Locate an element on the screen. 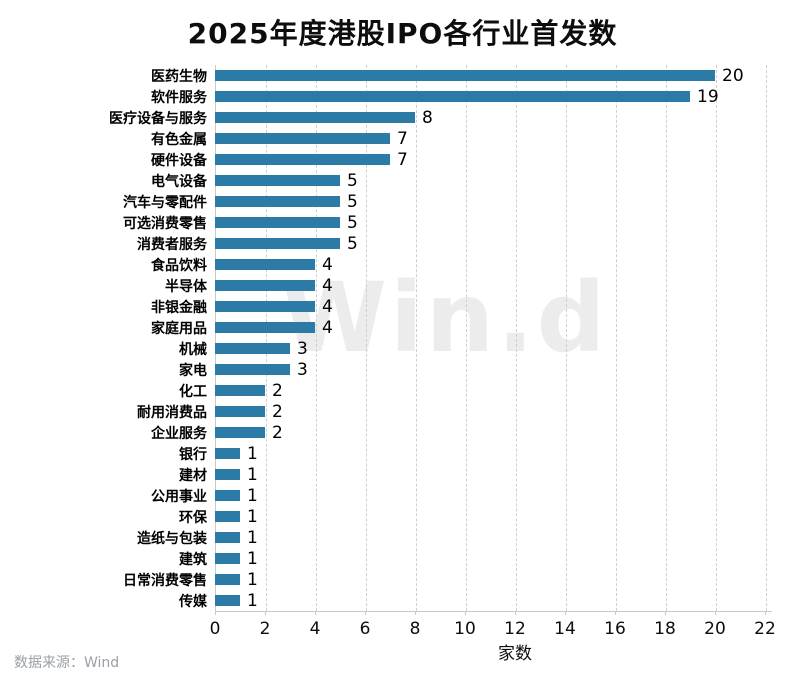  wind-watermark: Win.d is located at coordinates (445, 318).